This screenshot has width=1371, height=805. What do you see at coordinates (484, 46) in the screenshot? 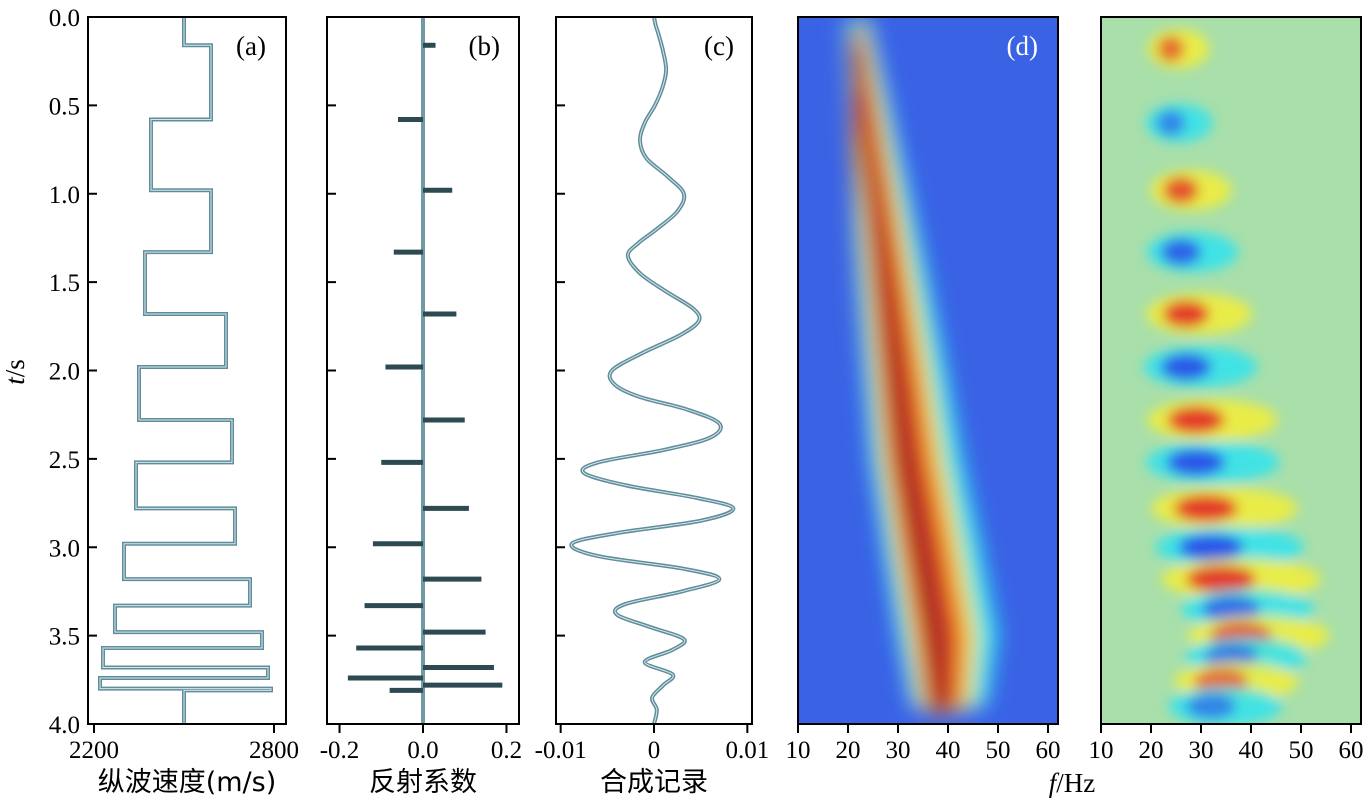
I see `panel-label: (b)` at bounding box center [484, 46].